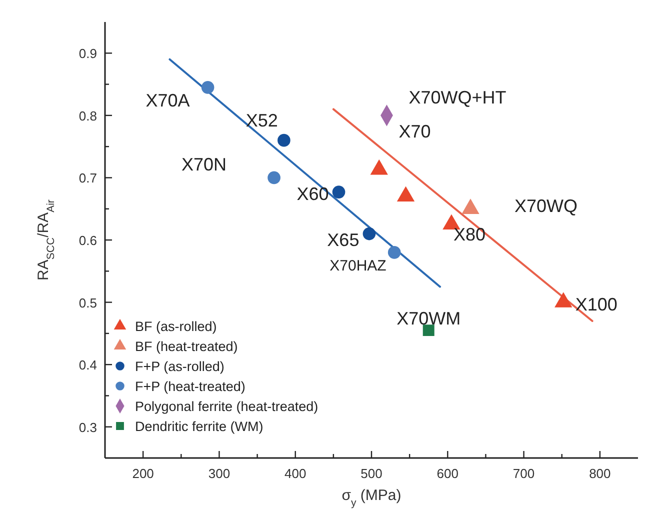 This screenshot has height=530, width=670. I want to click on y-tick-label: 0.9, so click(87, 54).